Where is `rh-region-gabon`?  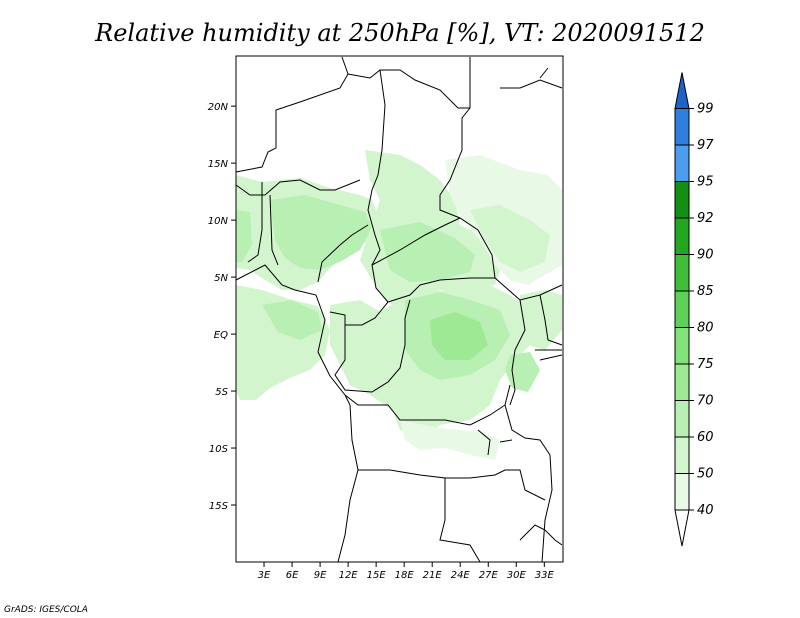 rh-region-gabon is located at coordinates (292, 320).